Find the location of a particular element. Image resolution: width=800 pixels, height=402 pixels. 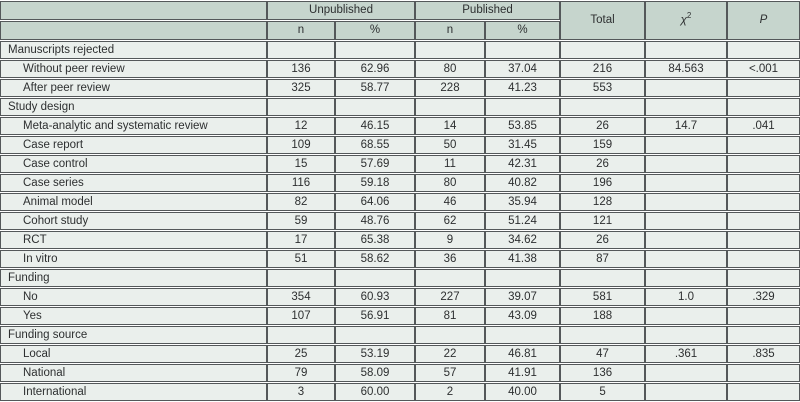

cell-total: 553 is located at coordinates (603, 88).